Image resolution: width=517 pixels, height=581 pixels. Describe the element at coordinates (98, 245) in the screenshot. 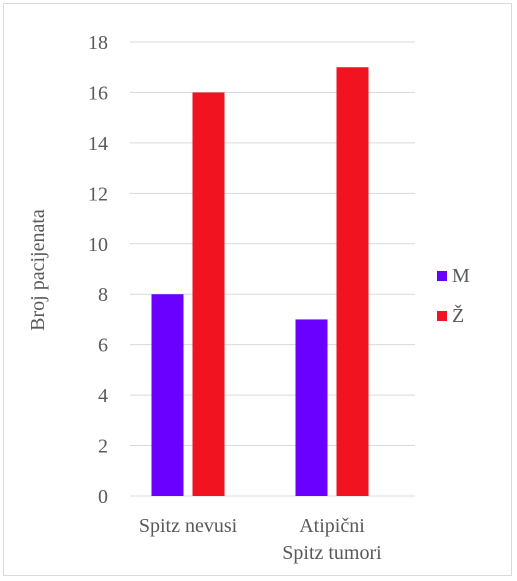

I see `y-tick-label: 10` at that location.